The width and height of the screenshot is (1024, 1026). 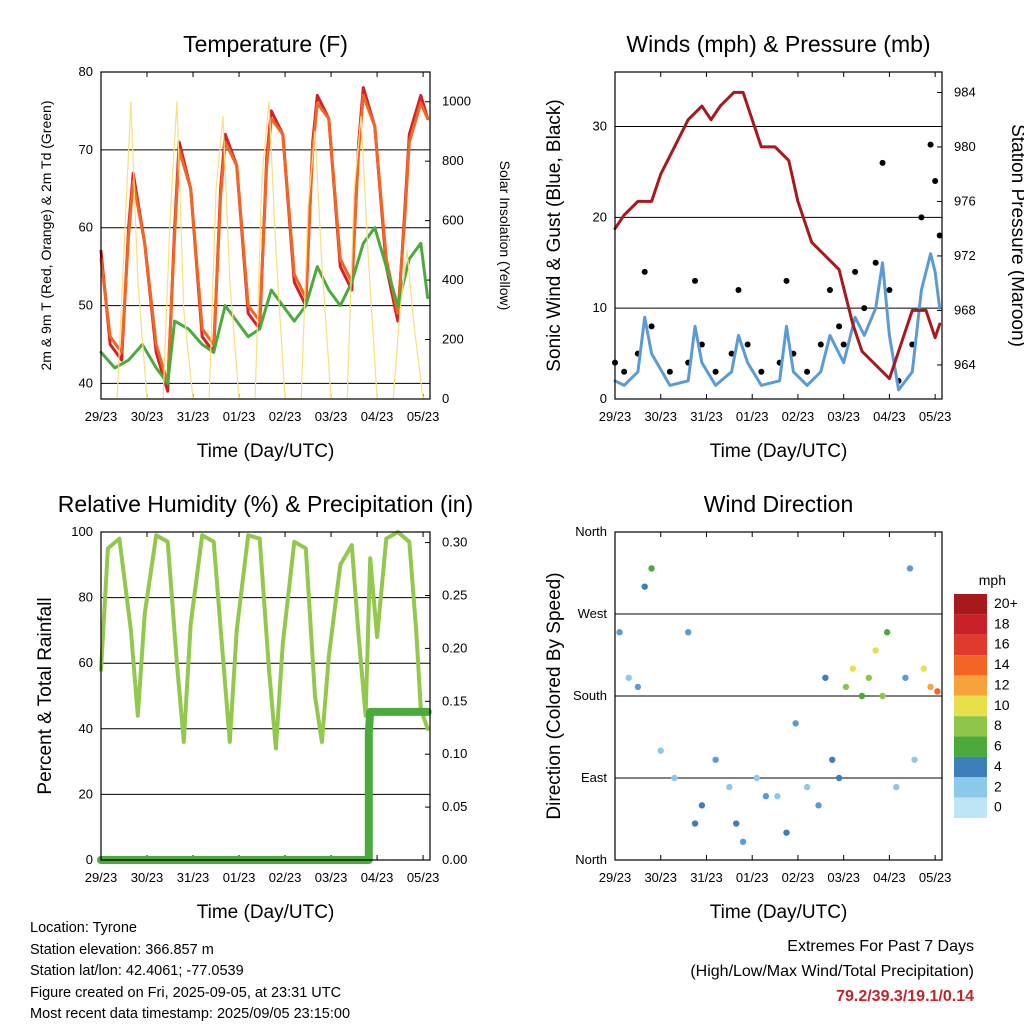 I want to click on y-tick-label: 60, so click(x=86, y=227).